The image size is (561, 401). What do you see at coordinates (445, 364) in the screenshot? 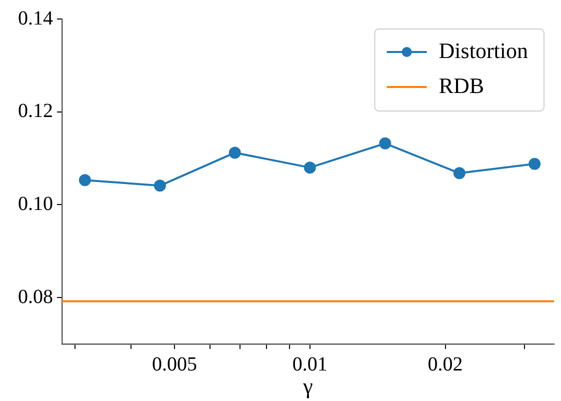
I see `x-tick-label: 0.02` at bounding box center [445, 364].